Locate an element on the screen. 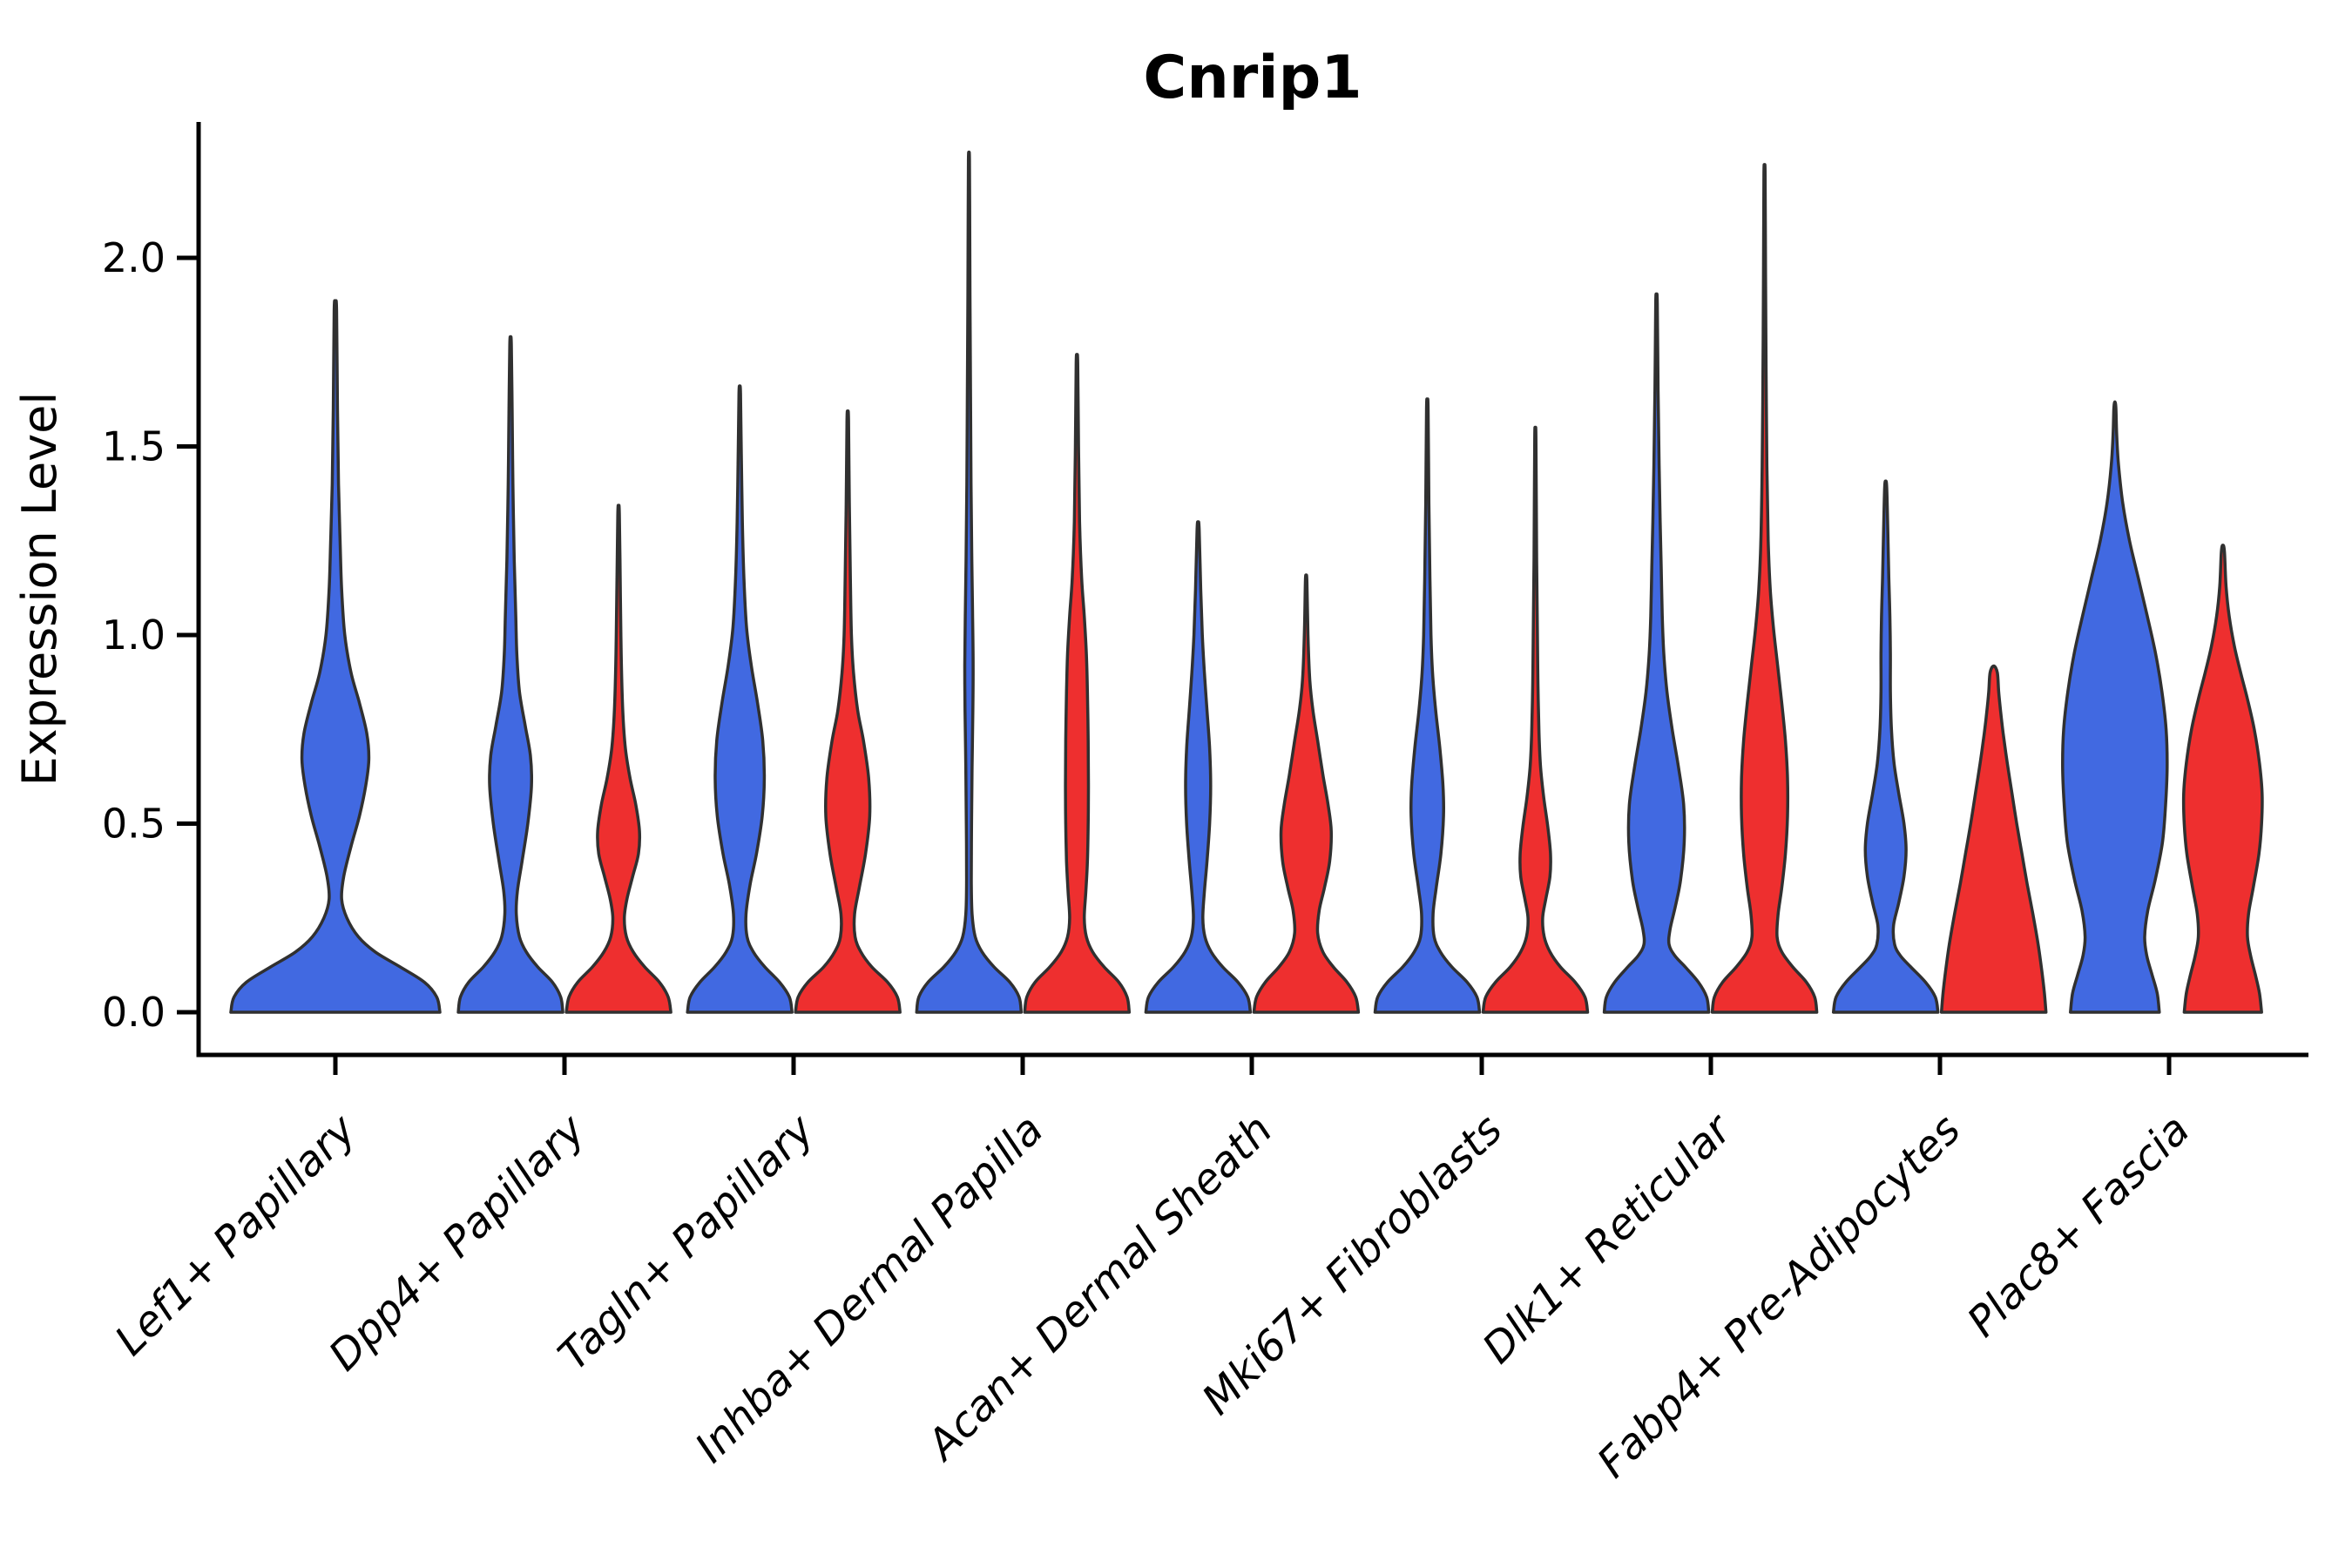 The width and height of the screenshot is (2352, 1568). violin-plac8-fascia-blue is located at coordinates (2115, 707).